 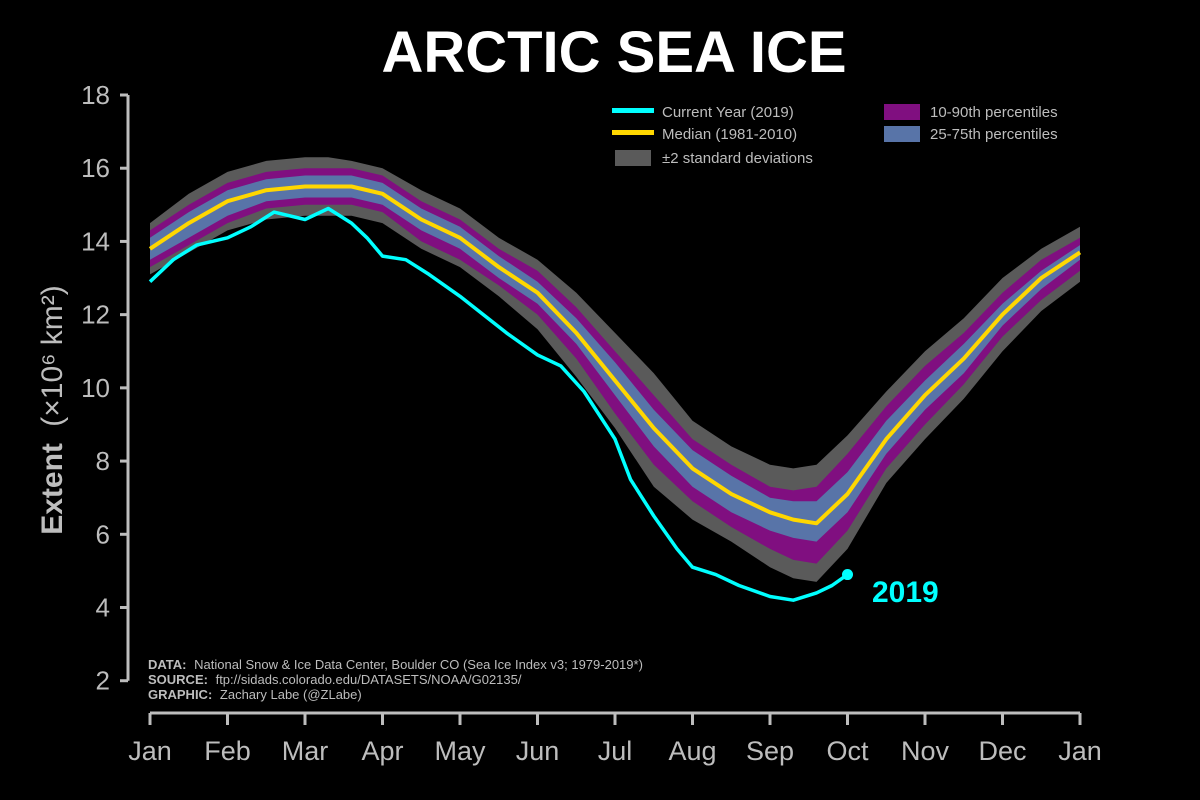 What do you see at coordinates (633, 132) in the screenshot?
I see `legend-swatch-median` at bounding box center [633, 132].